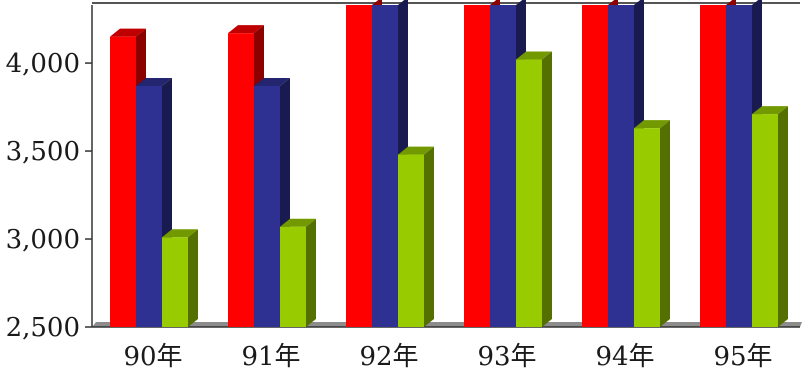  Describe the element at coordinates (624, 357) in the screenshot. I see `x-tick-label: 94年` at that location.